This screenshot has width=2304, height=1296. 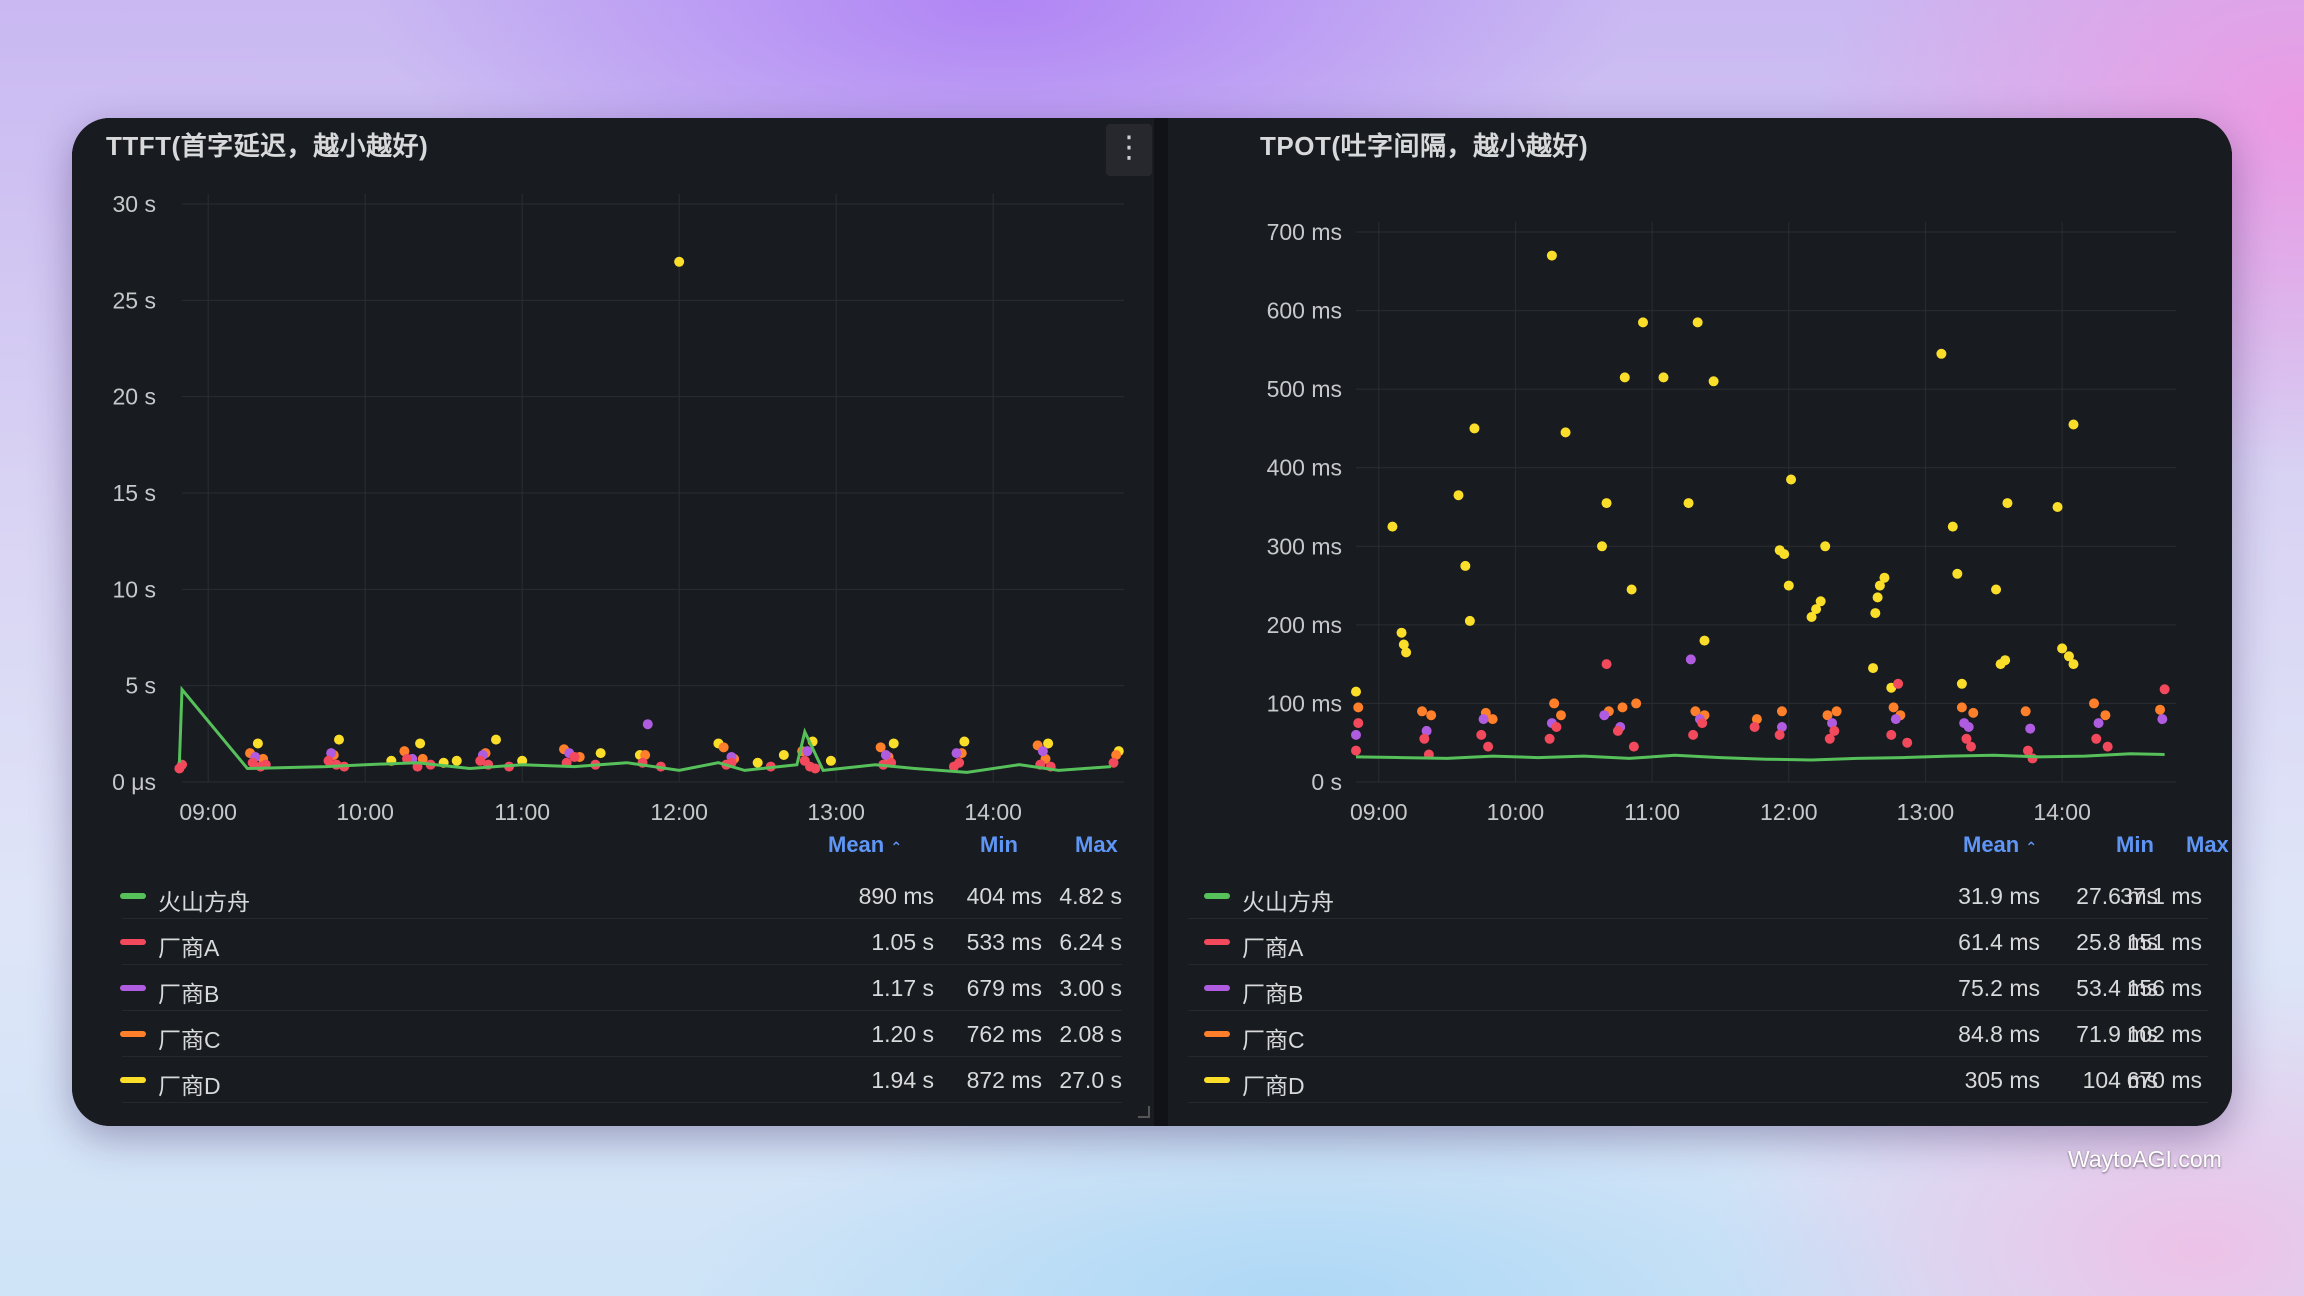 I want to click on legend-min-value: 872 ms, so click(x=1004, y=1080).